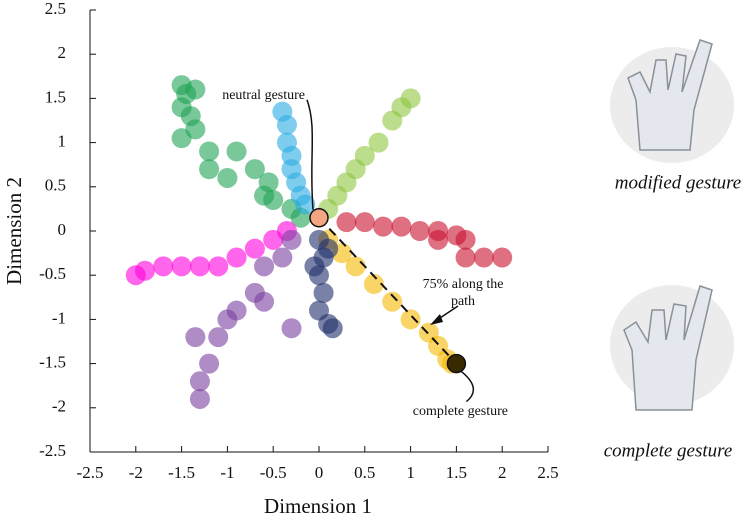 The width and height of the screenshot is (754, 521). I want to click on image-caption: complete gesture, so click(668, 450).